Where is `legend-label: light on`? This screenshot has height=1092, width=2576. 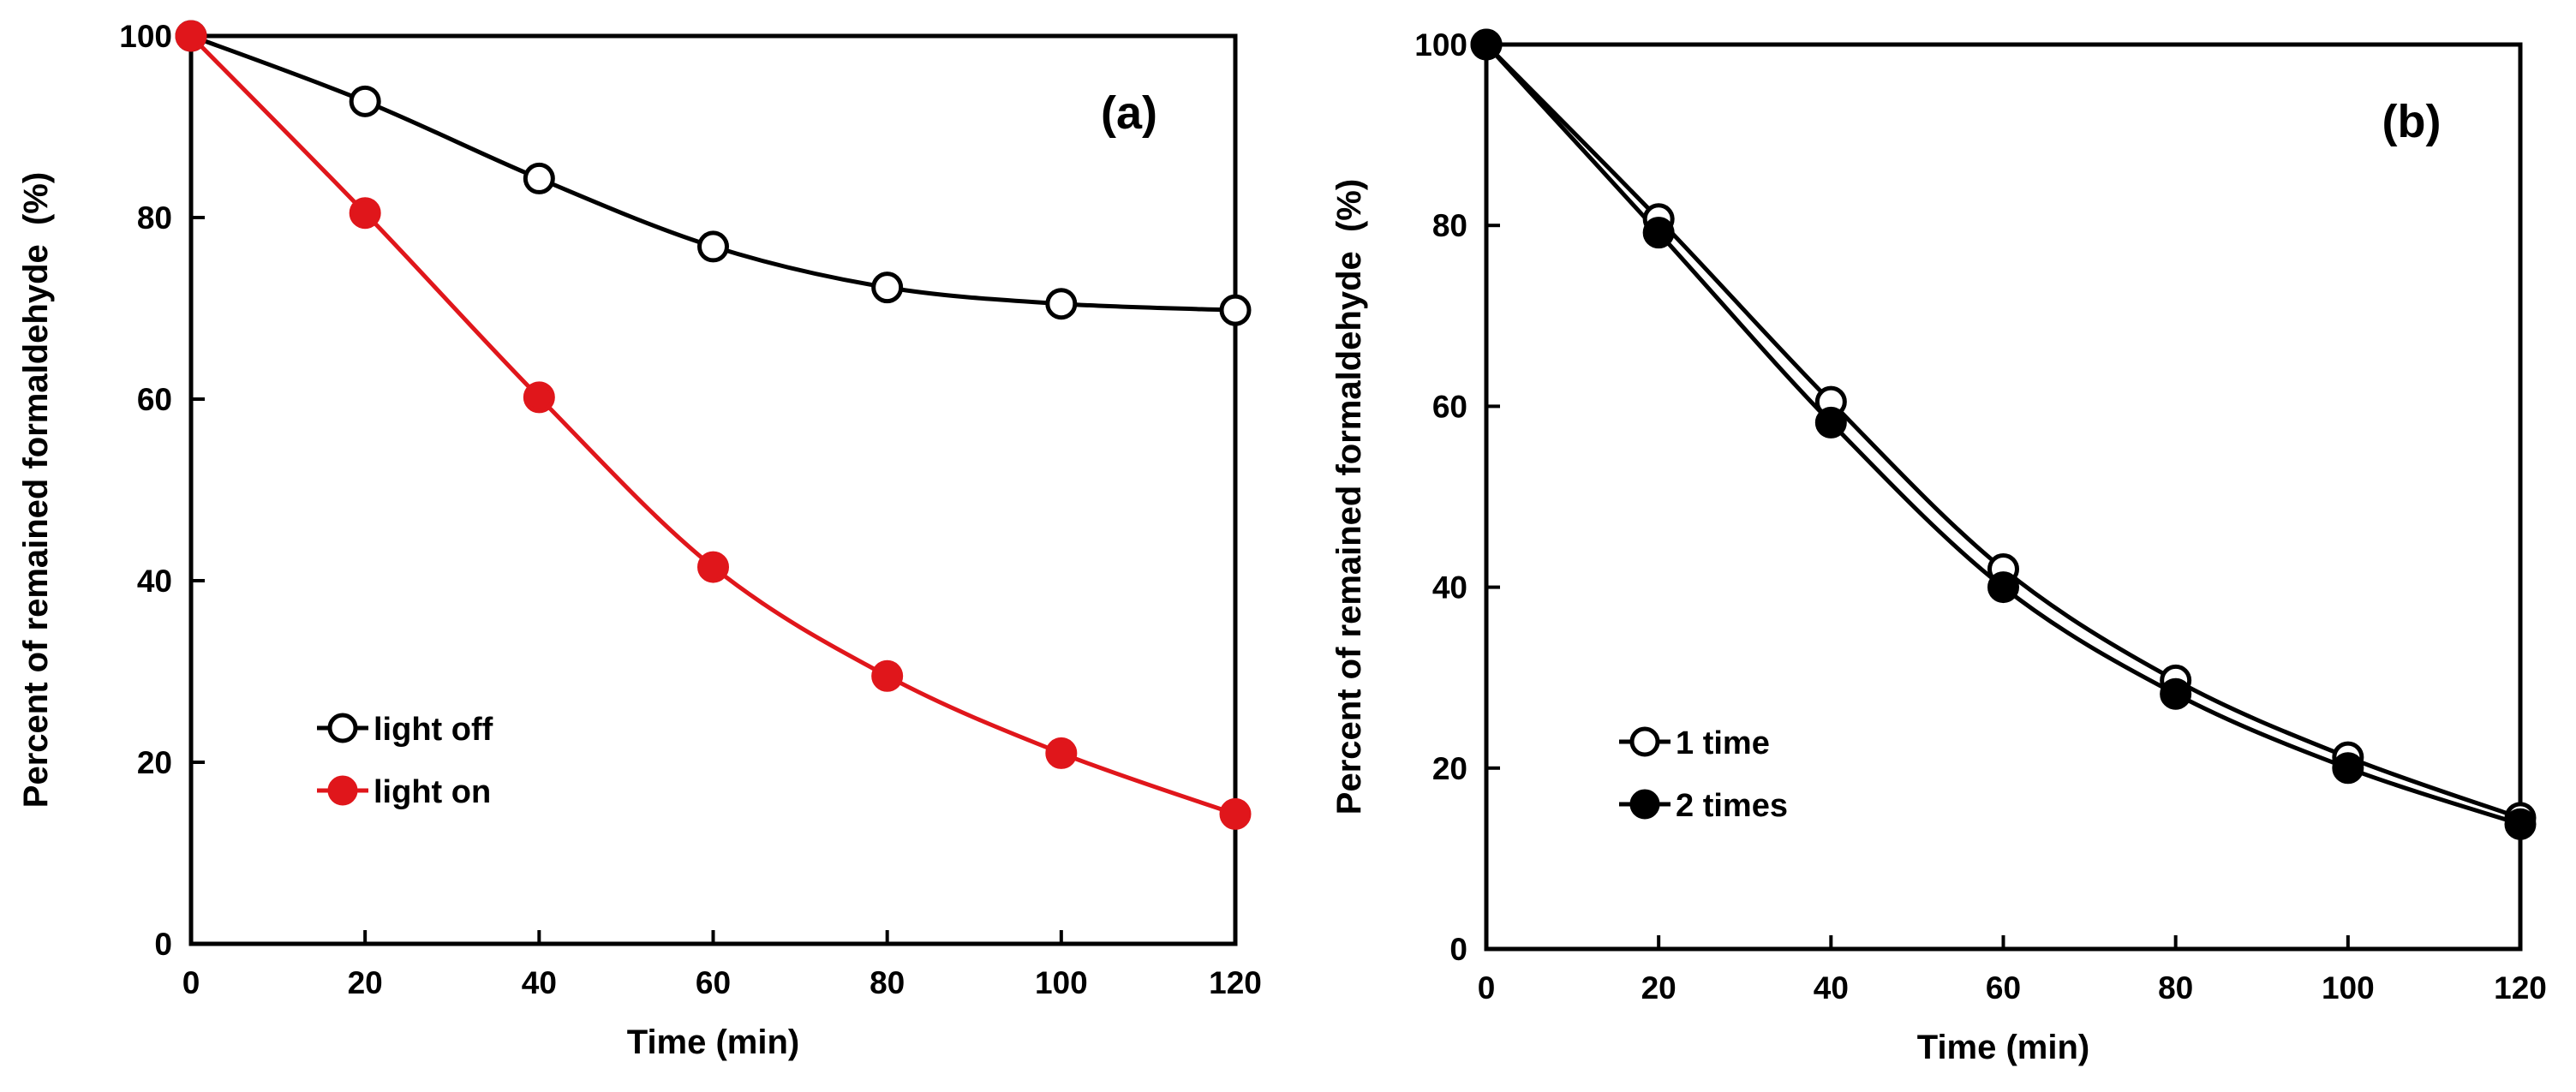 legend-label: light on is located at coordinates (433, 792).